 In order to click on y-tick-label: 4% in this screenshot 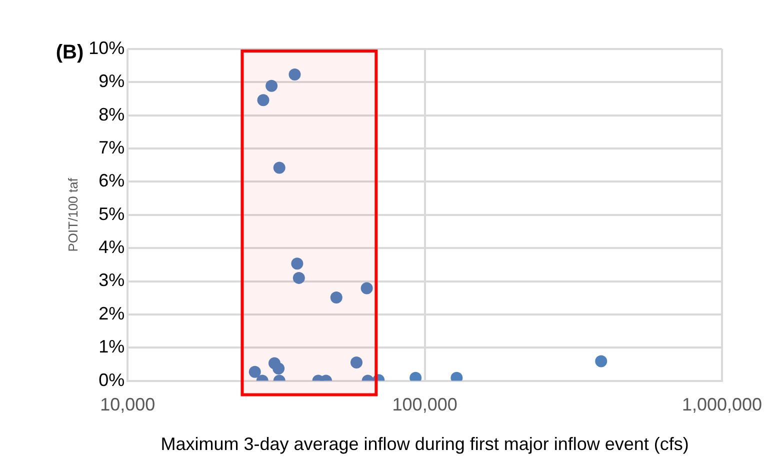, I will do `click(111, 247)`.